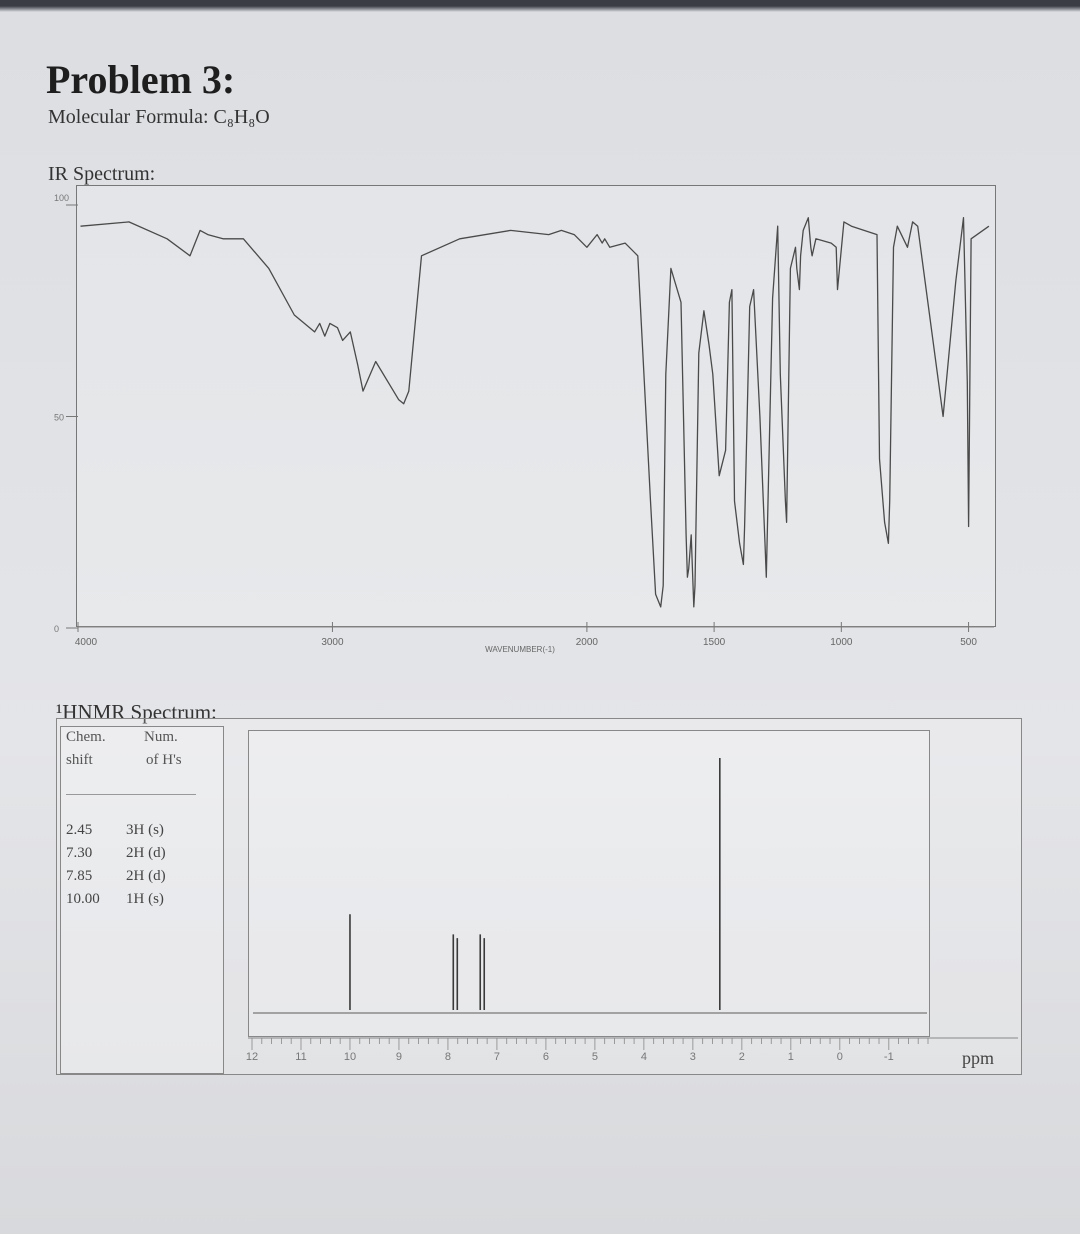 This screenshot has height=1234, width=1080. What do you see at coordinates (840, 1057) in the screenshot?
I see `nmr-x-tick-label: 0` at bounding box center [840, 1057].